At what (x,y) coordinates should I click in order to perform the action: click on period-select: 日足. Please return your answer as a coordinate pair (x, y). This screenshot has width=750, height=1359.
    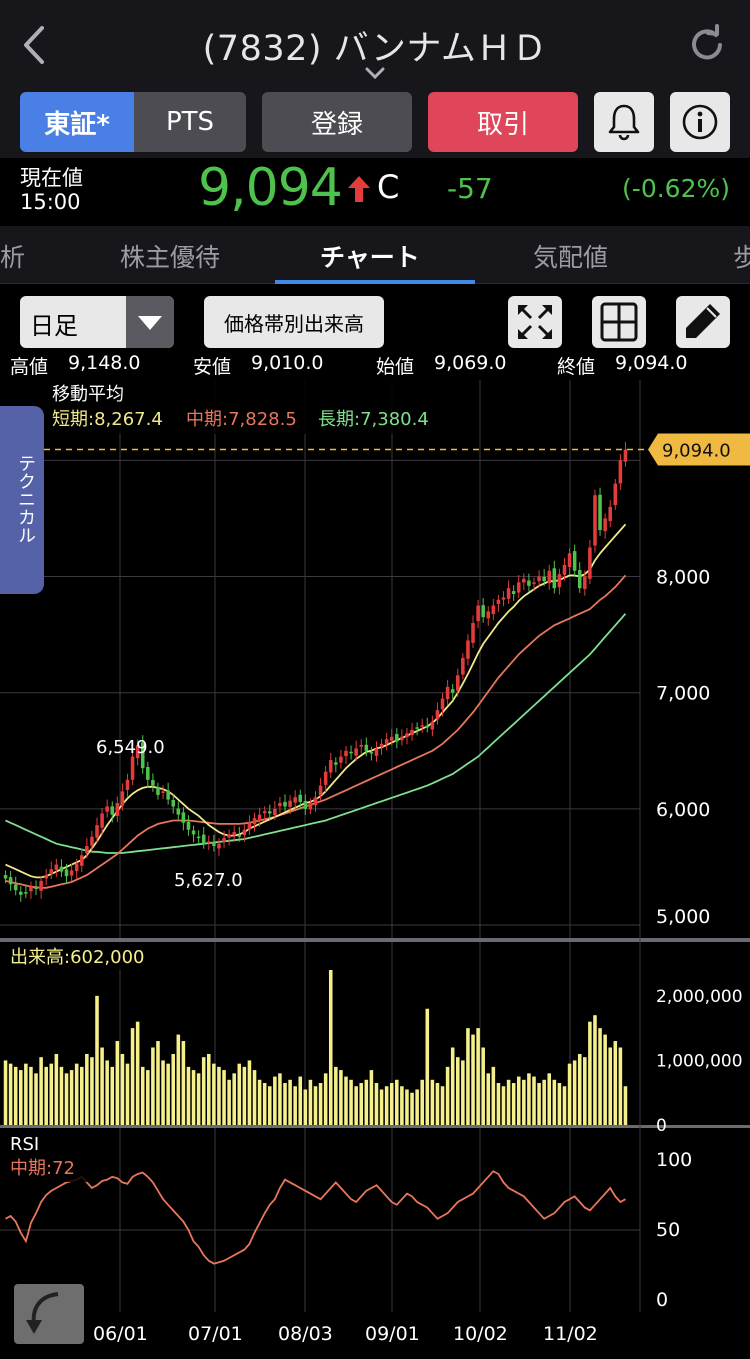
    Looking at the image, I should click on (97, 322).